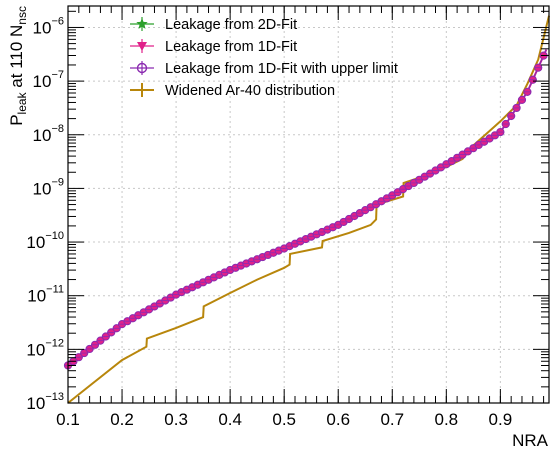  What do you see at coordinates (45, 295) in the screenshot?
I see `y-tick-label: 10⁻¹¹` at bounding box center [45, 295].